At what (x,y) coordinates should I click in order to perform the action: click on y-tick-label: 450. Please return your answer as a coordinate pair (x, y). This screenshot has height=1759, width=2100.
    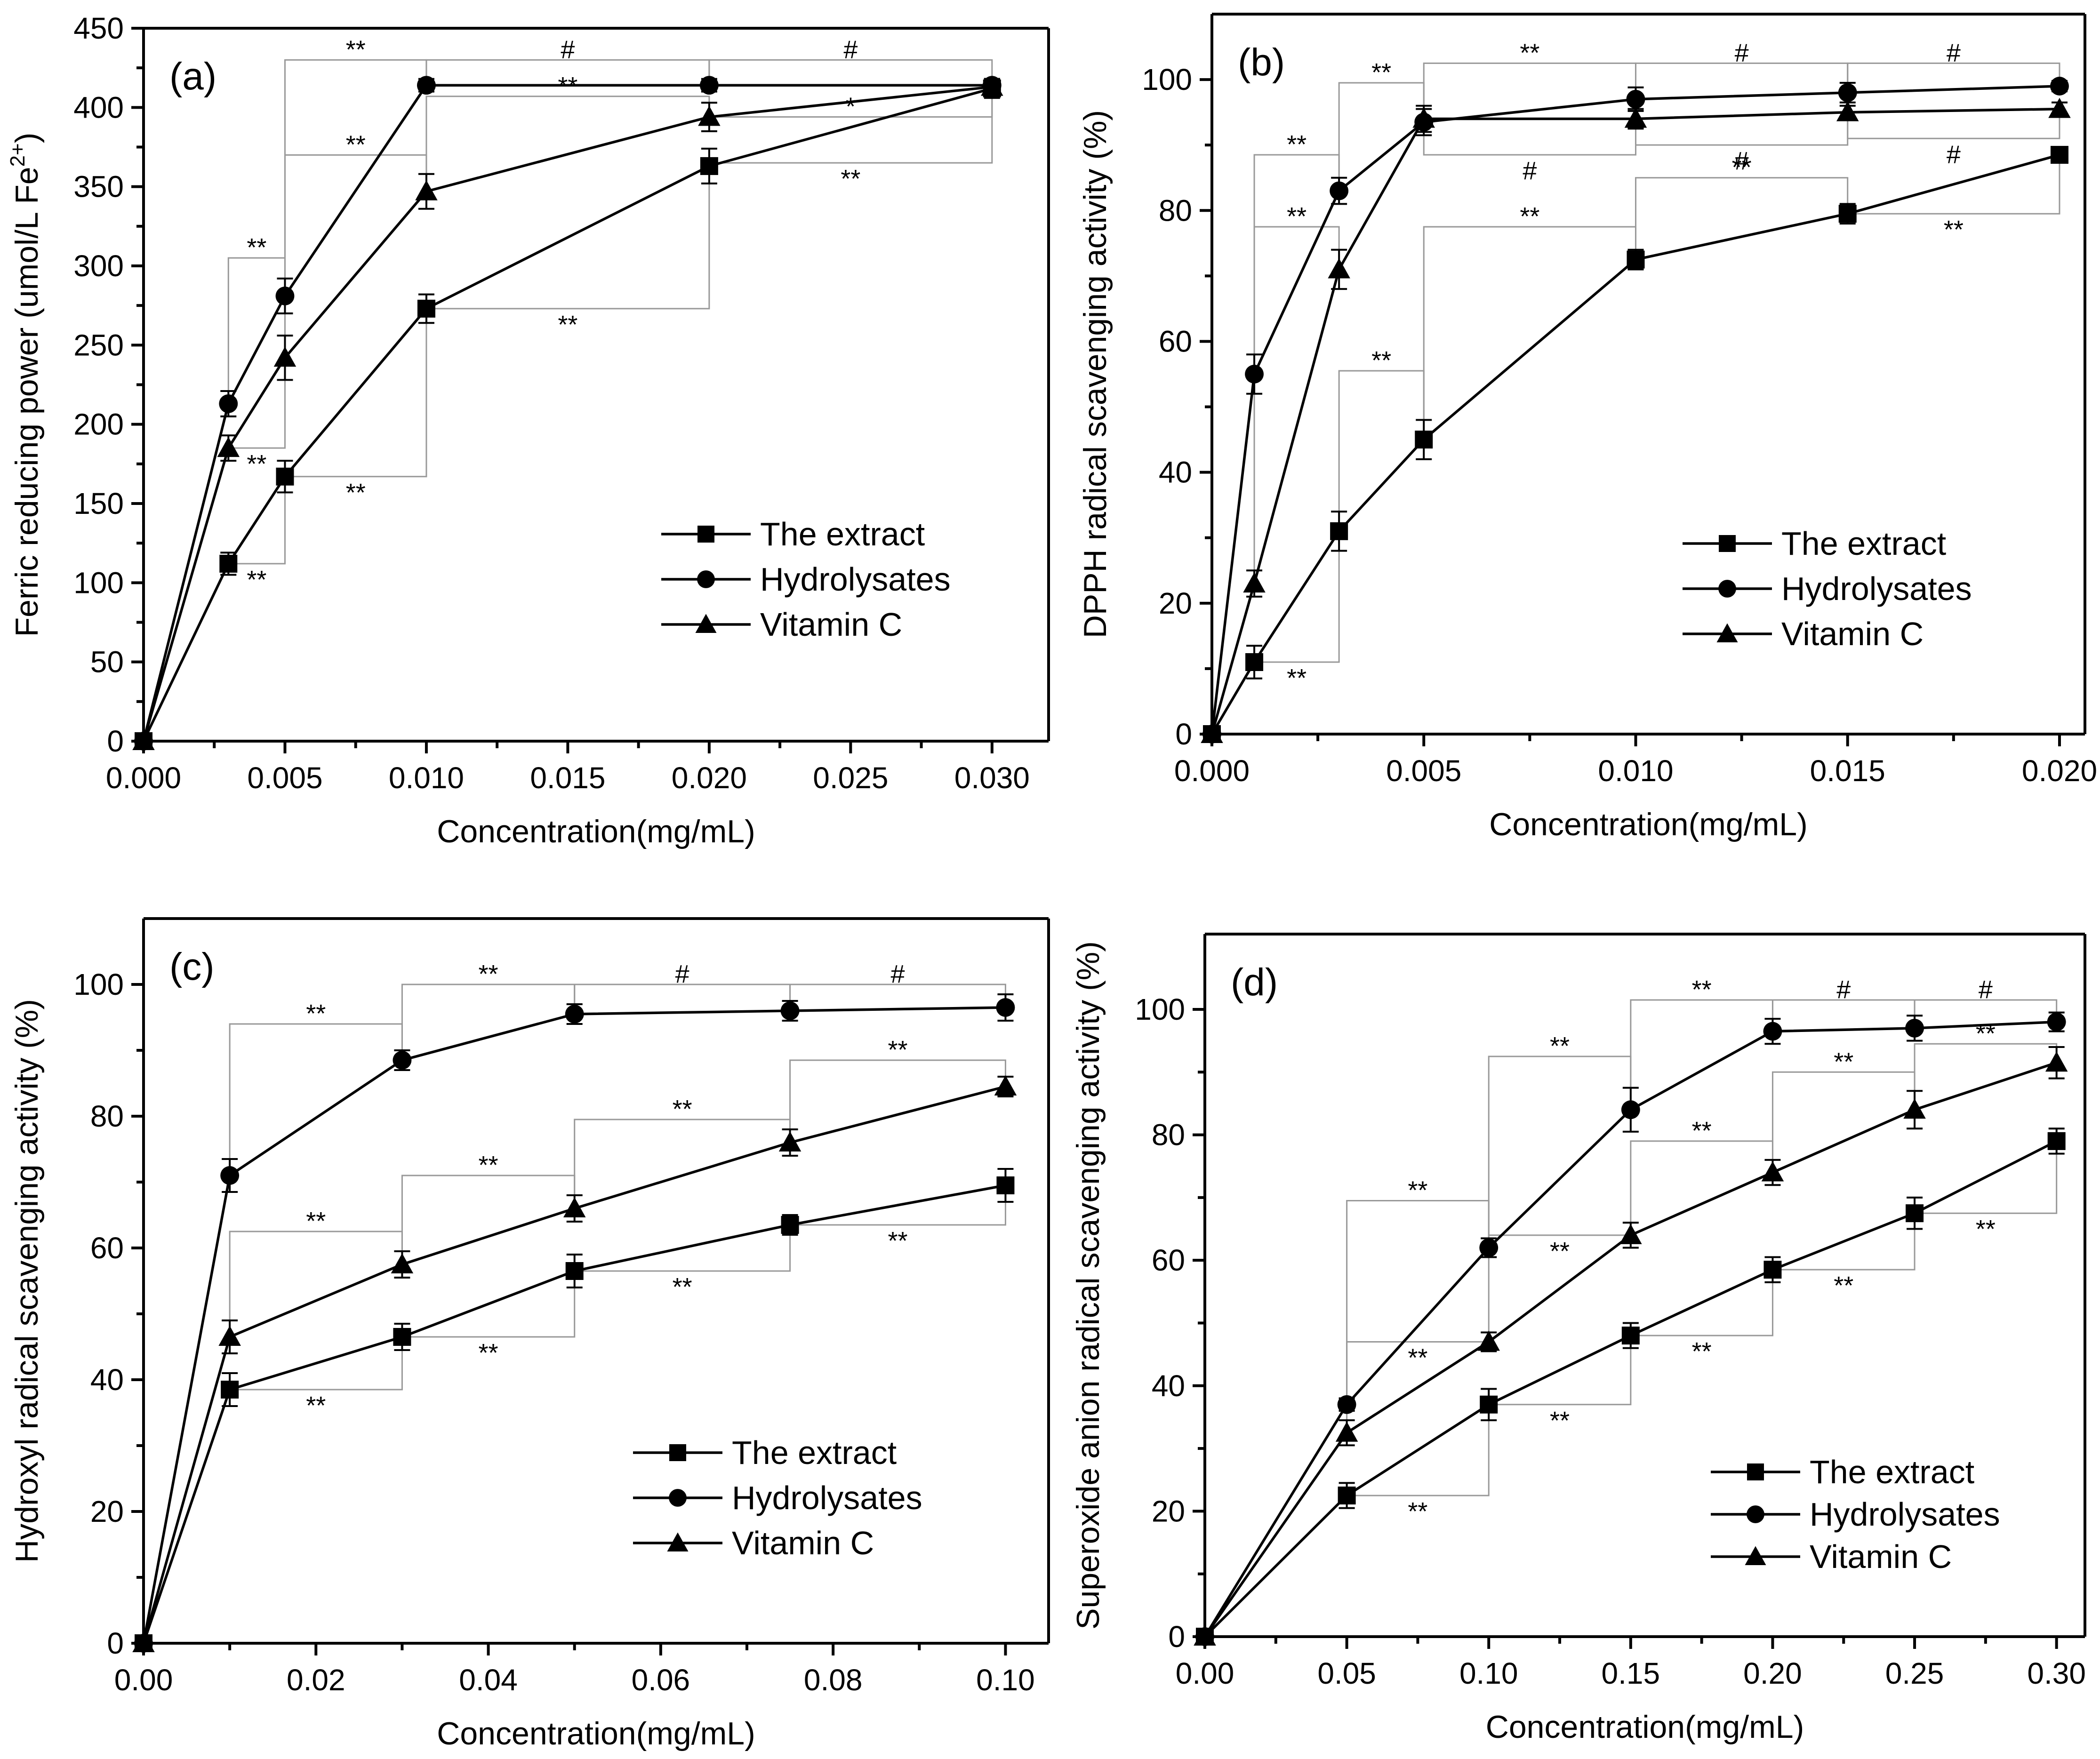
    Looking at the image, I should click on (98, 28).